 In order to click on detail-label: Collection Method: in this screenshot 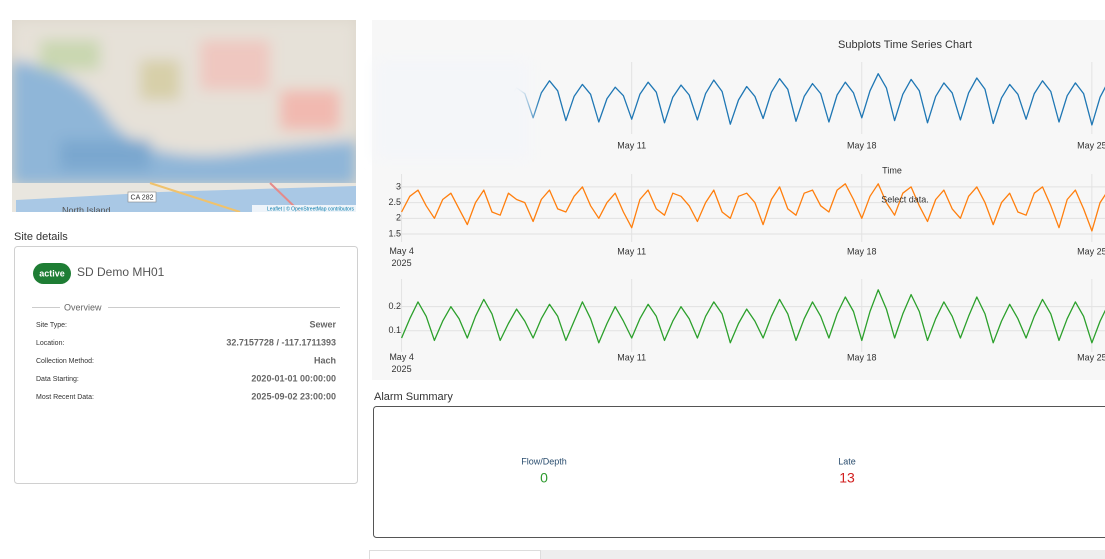, I will do `click(65, 361)`.